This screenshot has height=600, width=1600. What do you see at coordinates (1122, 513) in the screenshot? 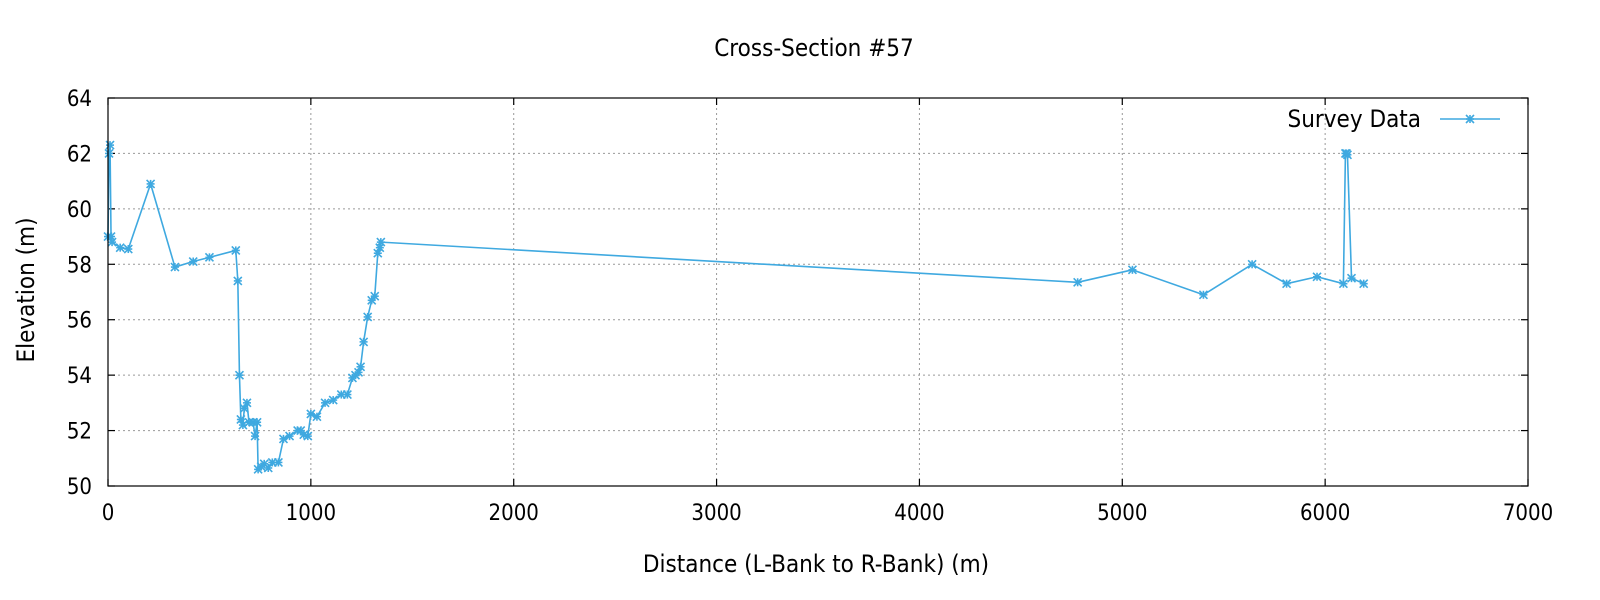
I see `x-tick-label: 5000` at bounding box center [1122, 513].